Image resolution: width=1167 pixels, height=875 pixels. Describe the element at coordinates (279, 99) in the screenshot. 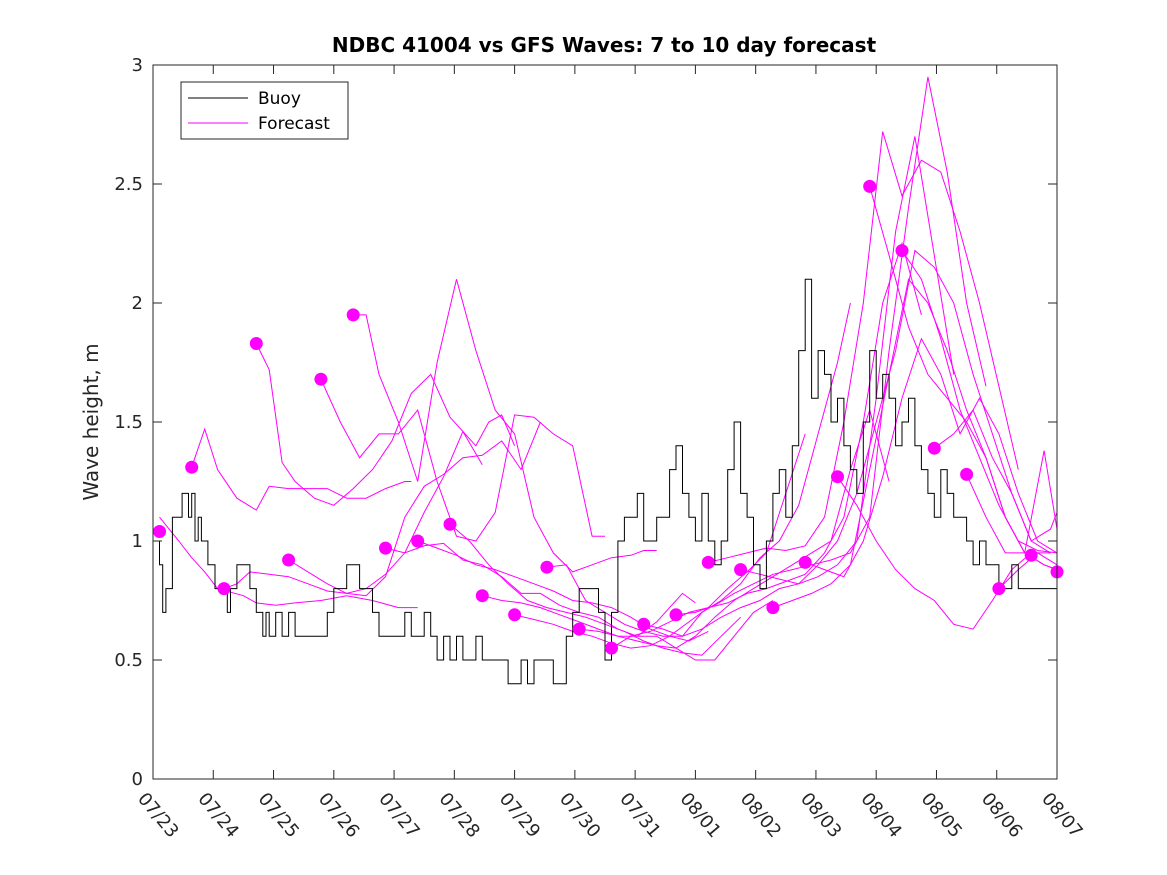

I see `legend-buoy-label: Buoy` at that location.